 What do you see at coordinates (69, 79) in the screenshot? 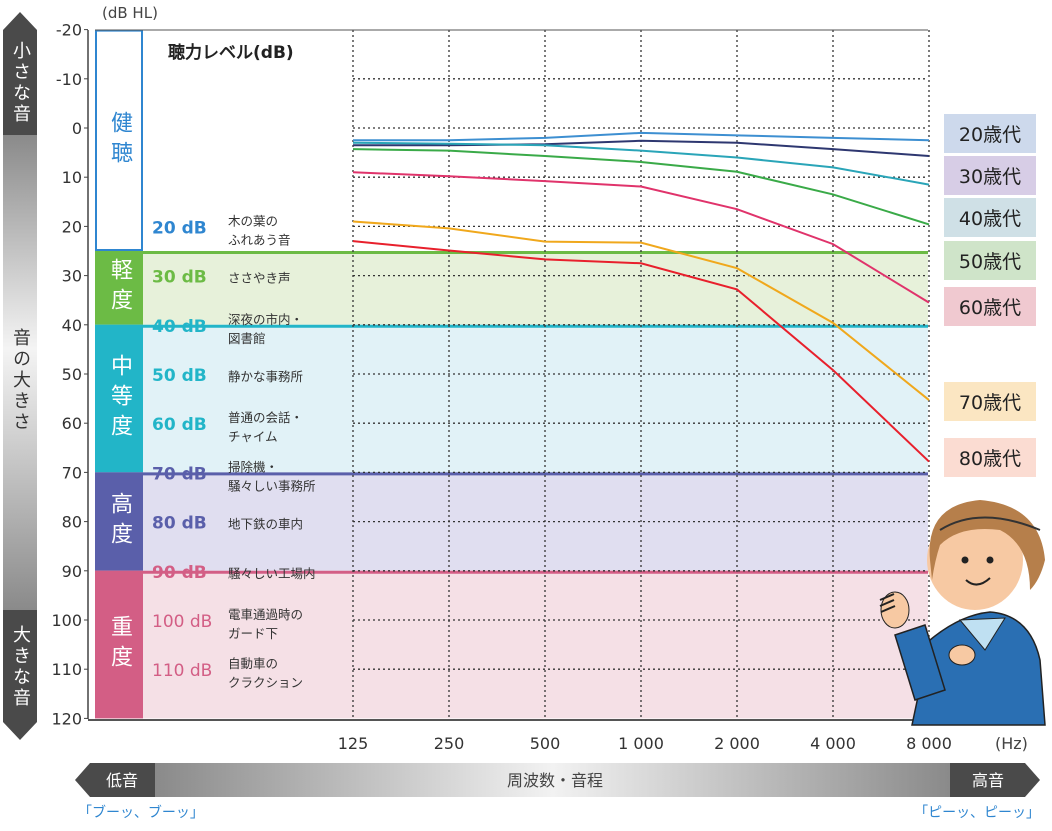
I see `y-tick-label: -10` at bounding box center [69, 79].